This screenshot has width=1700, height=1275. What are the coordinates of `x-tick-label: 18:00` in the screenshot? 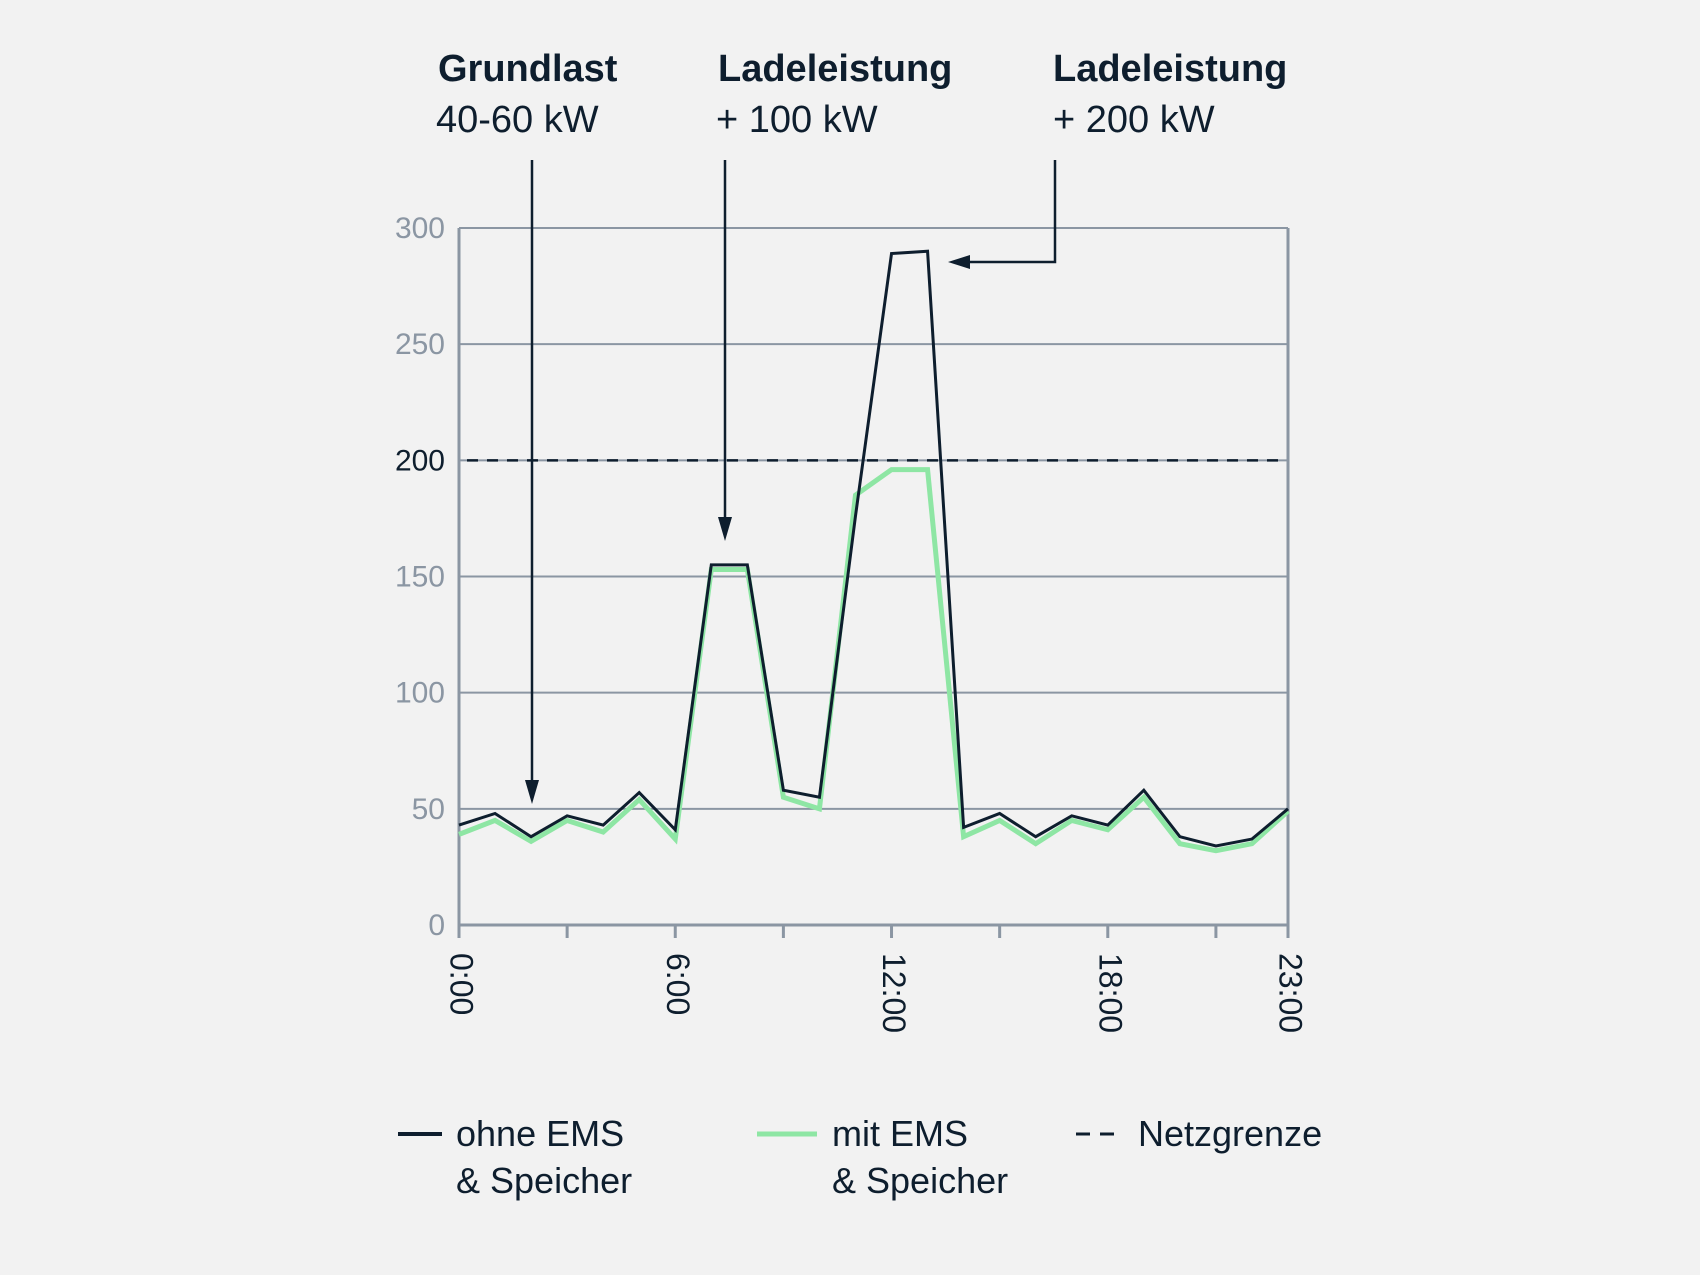 It's located at (1110, 993).